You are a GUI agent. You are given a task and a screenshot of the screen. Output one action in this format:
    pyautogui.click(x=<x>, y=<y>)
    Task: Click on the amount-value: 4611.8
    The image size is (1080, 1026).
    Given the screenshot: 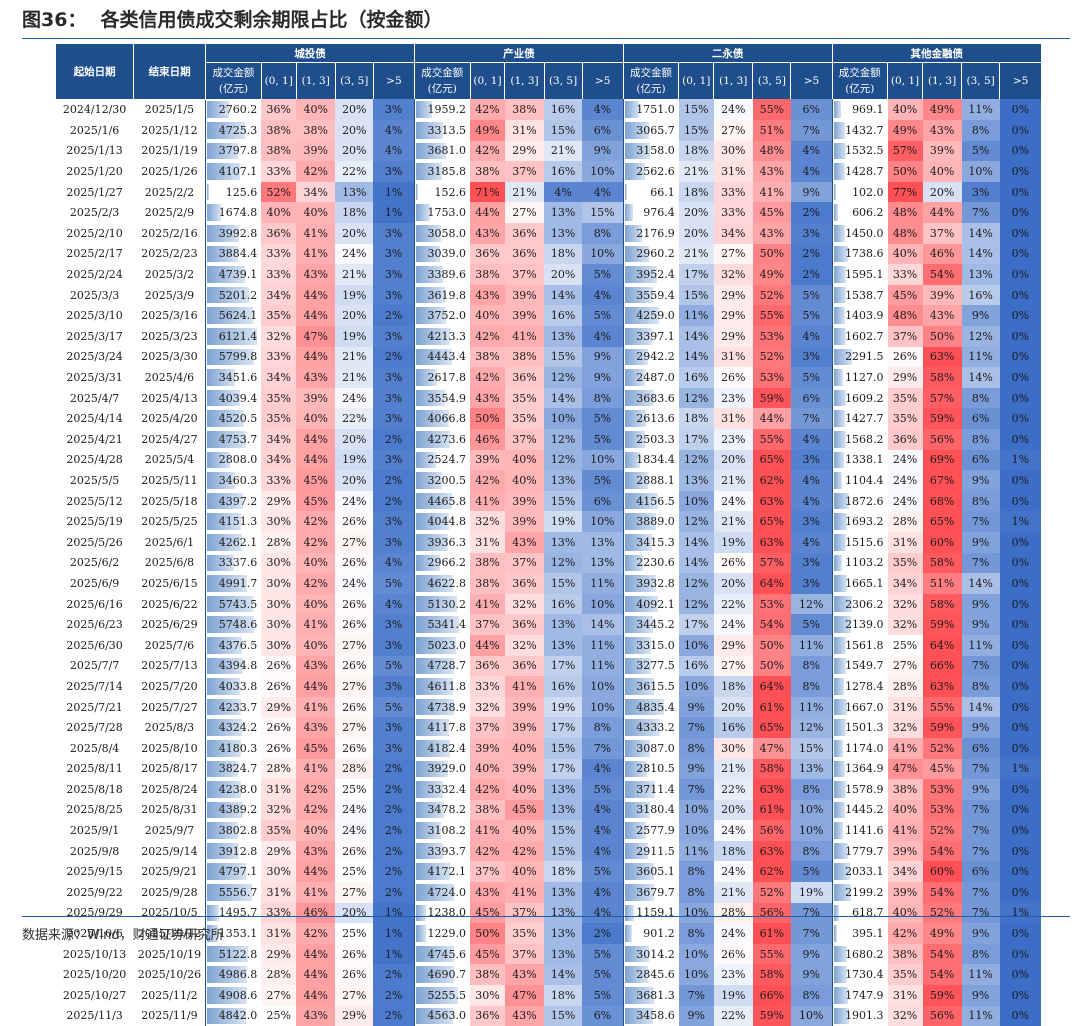 What is the action you would take?
    pyautogui.click(x=447, y=686)
    